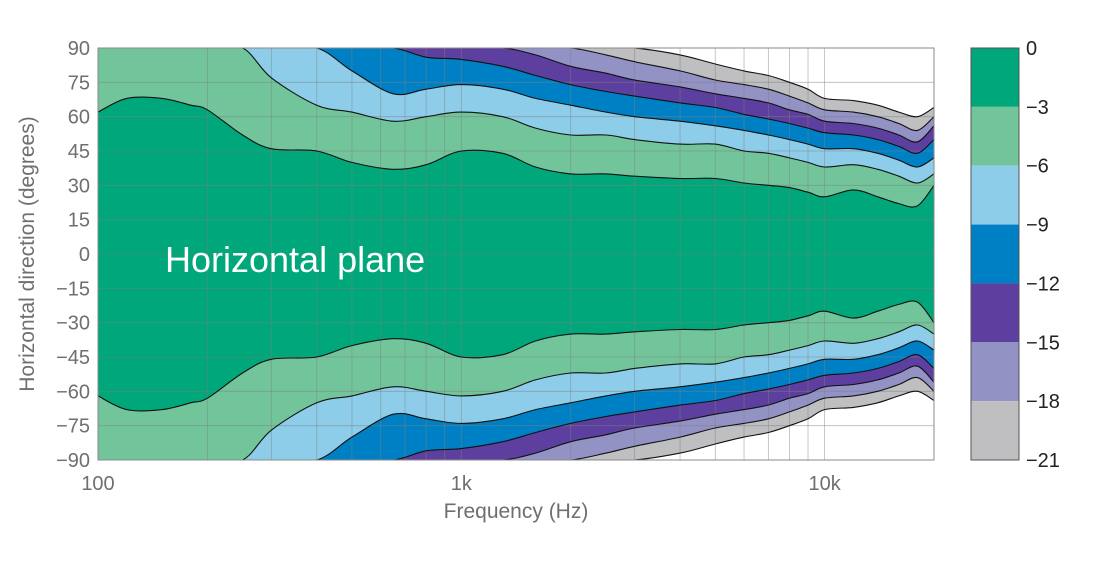 Image resolution: width=1098 pixels, height=567 pixels. What do you see at coordinates (84, 255) in the screenshot?
I see `y-tick-label: 0` at bounding box center [84, 255].